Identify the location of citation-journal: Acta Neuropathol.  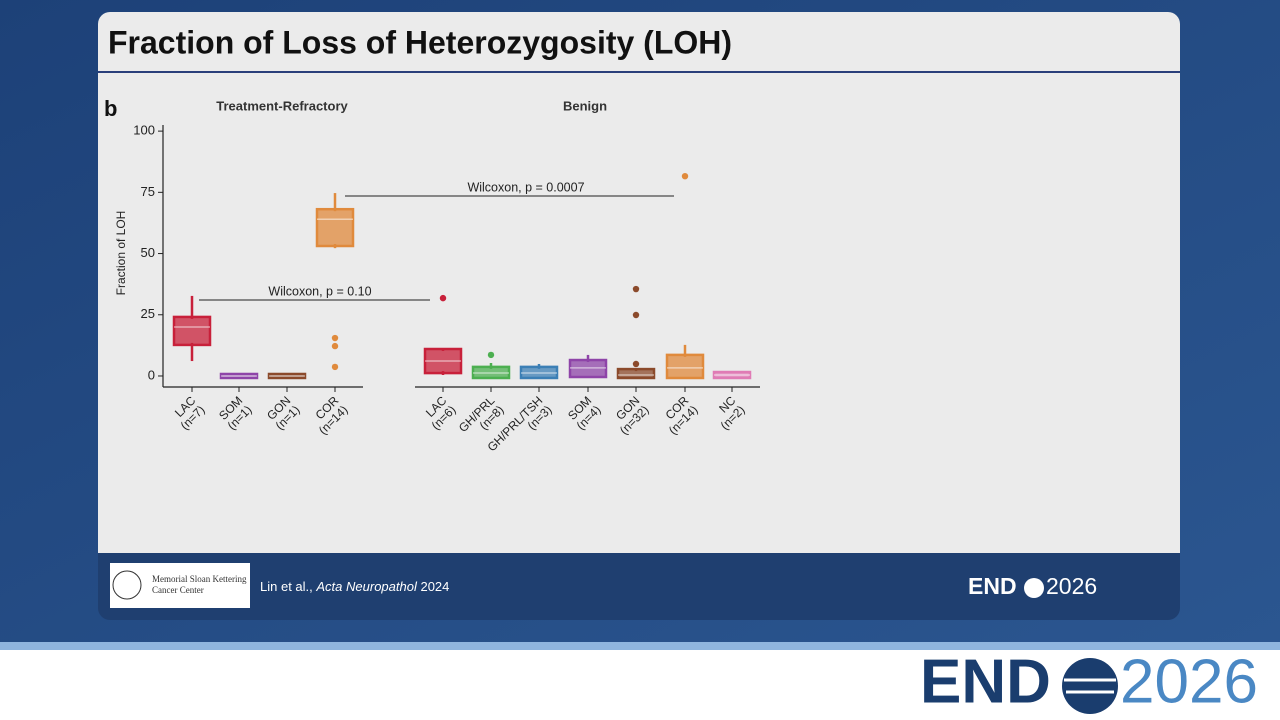
(366, 586).